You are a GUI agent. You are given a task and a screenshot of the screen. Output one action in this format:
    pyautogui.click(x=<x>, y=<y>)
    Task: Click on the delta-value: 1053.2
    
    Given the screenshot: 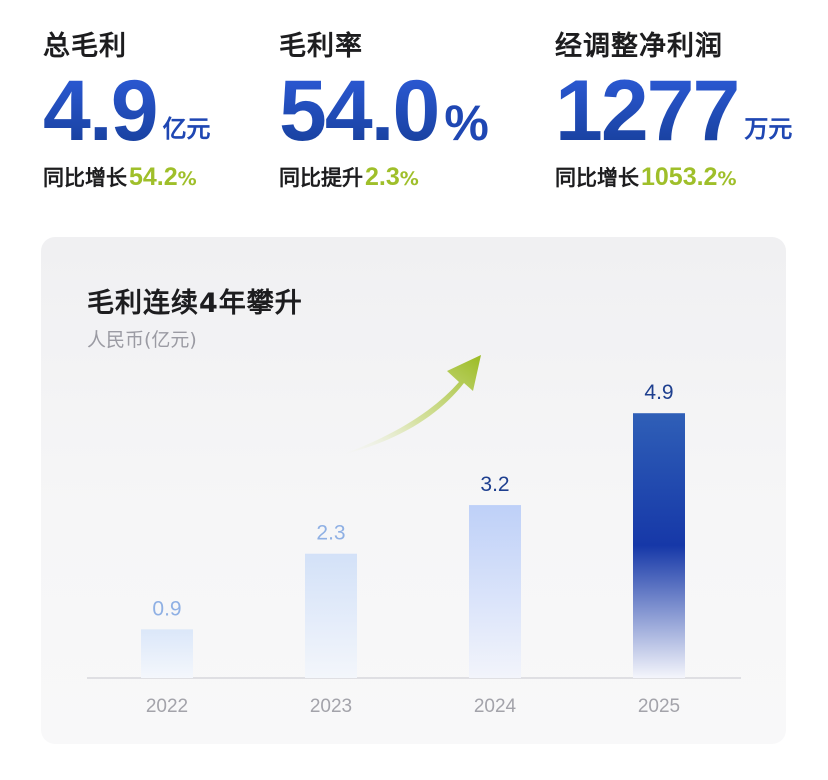 What is the action you would take?
    pyautogui.click(x=679, y=177)
    